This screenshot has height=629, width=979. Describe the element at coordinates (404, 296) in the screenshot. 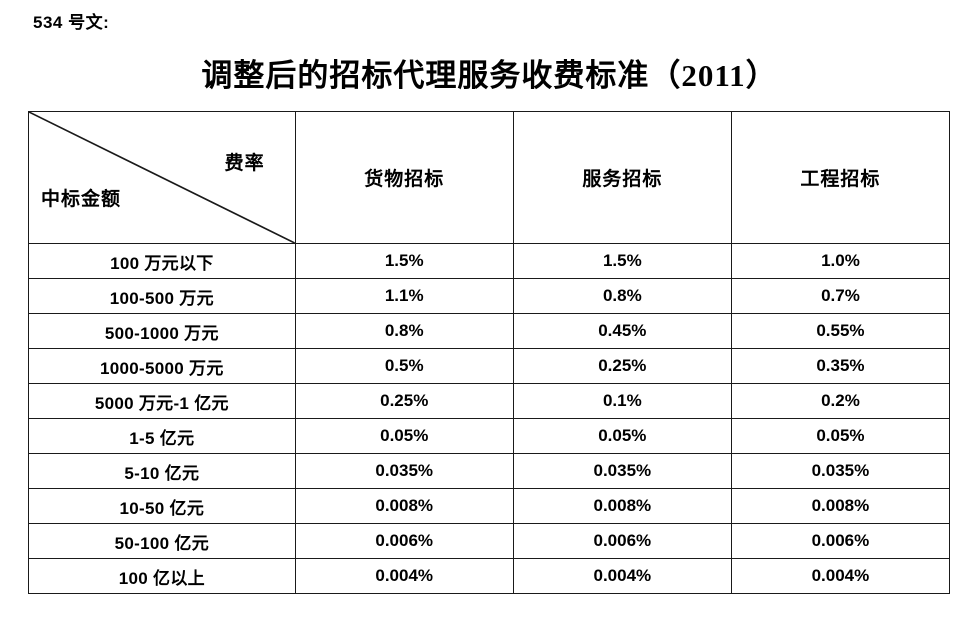

I see `rate-cell: 1.1%` at that location.